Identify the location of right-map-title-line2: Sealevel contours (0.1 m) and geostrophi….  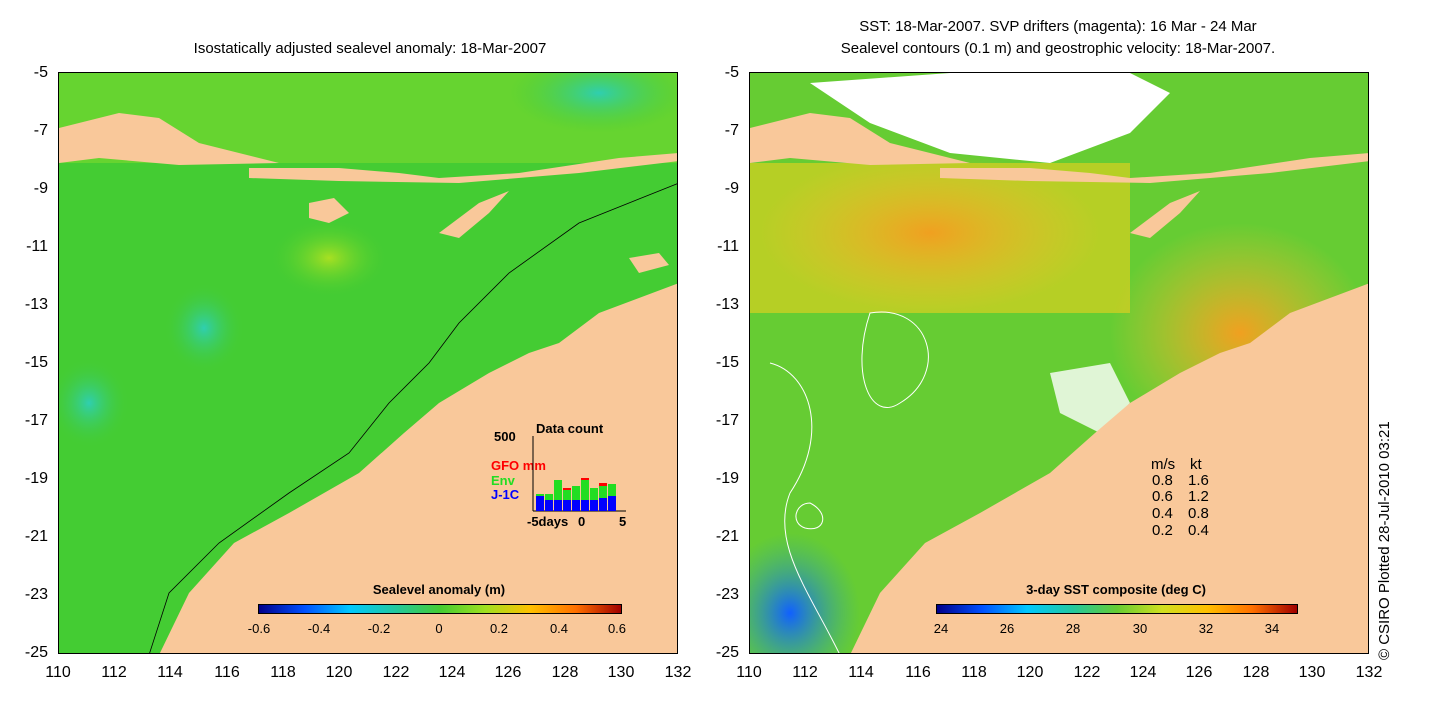
(1058, 48).